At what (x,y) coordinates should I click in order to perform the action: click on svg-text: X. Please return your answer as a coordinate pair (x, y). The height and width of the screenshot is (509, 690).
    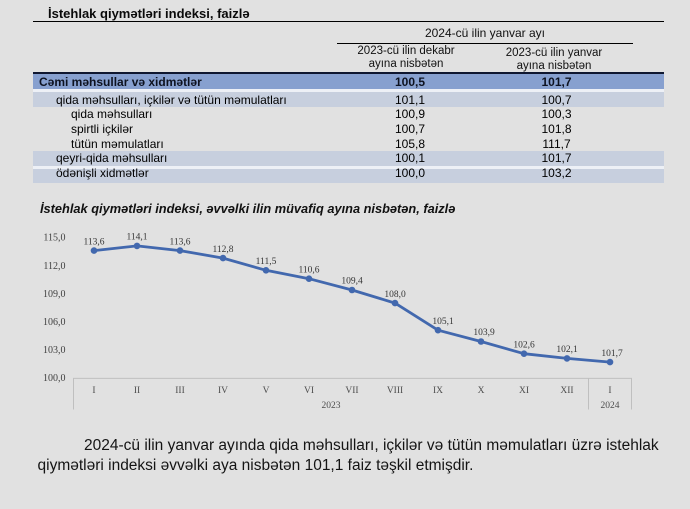
    Looking at the image, I should click on (481, 391).